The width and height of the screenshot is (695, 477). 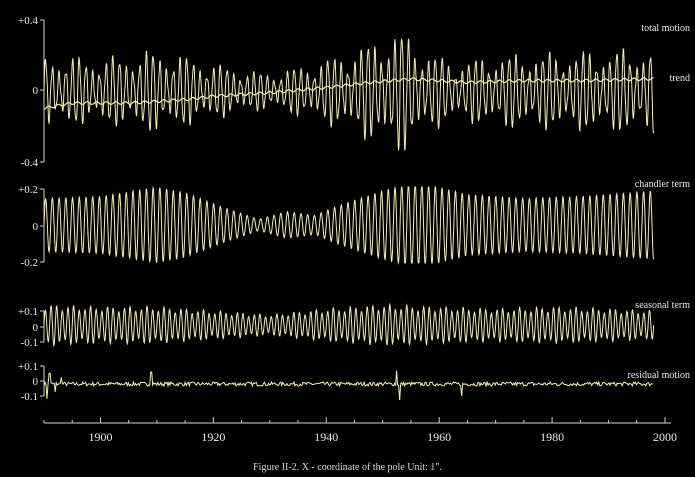 I want to click on total-series-label: total motion, so click(x=665, y=28).